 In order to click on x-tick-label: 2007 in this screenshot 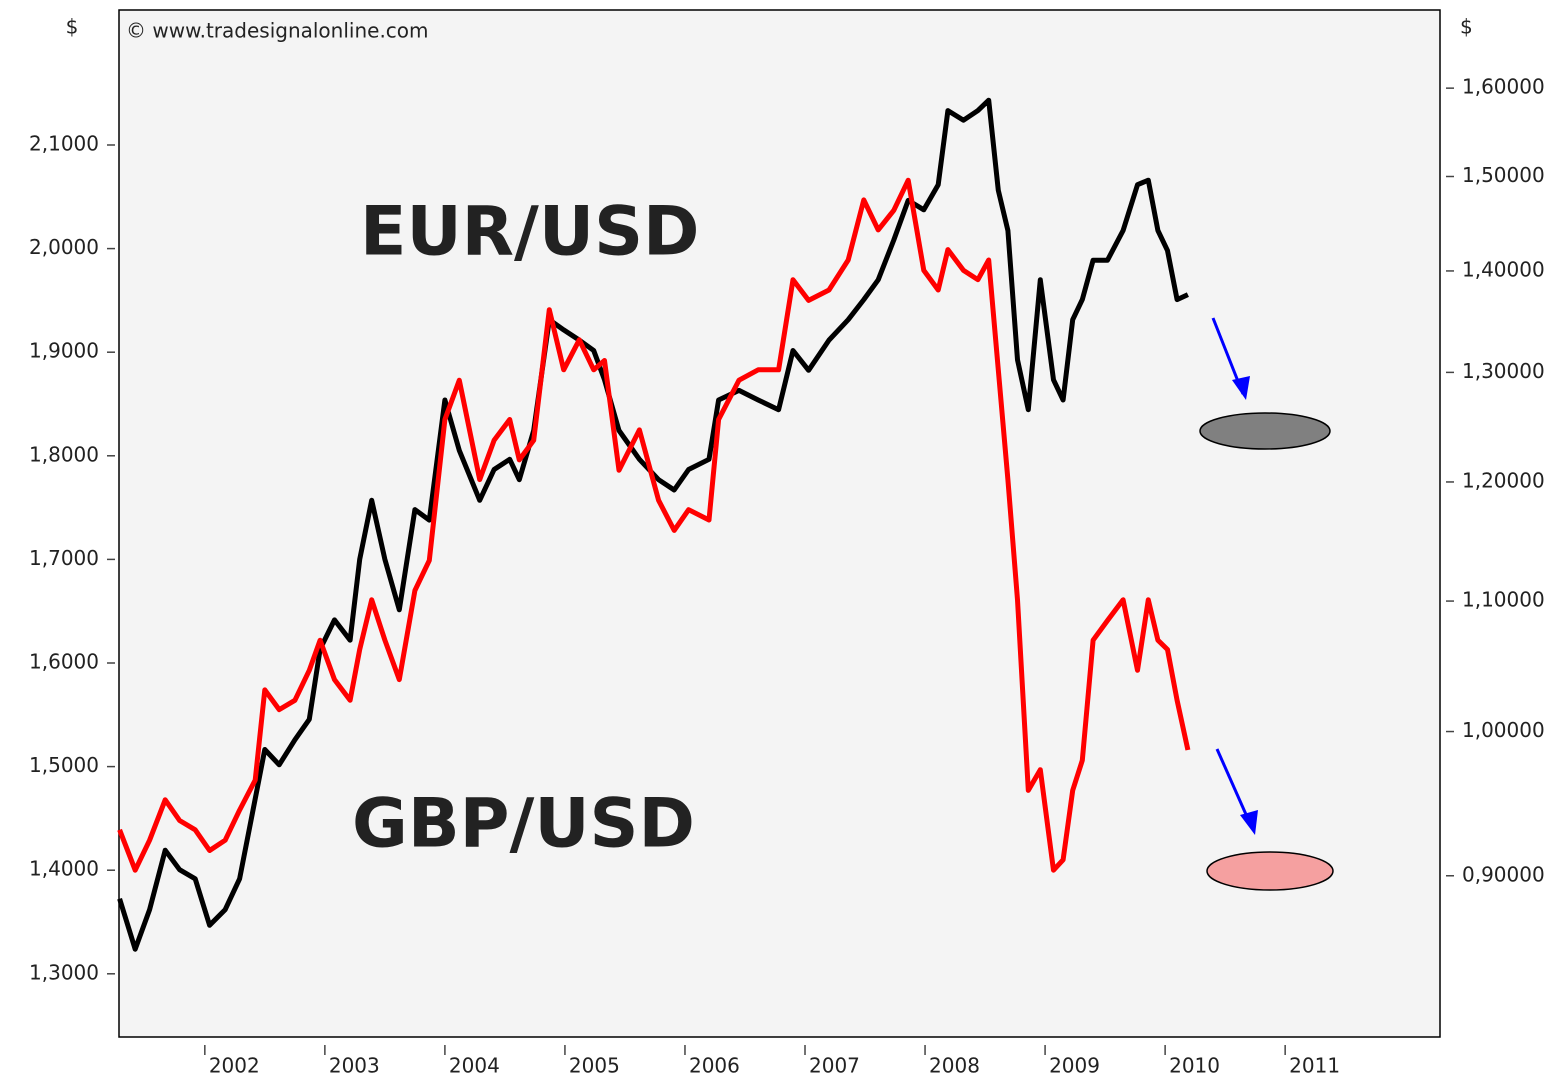, I will do `click(834, 1066)`.